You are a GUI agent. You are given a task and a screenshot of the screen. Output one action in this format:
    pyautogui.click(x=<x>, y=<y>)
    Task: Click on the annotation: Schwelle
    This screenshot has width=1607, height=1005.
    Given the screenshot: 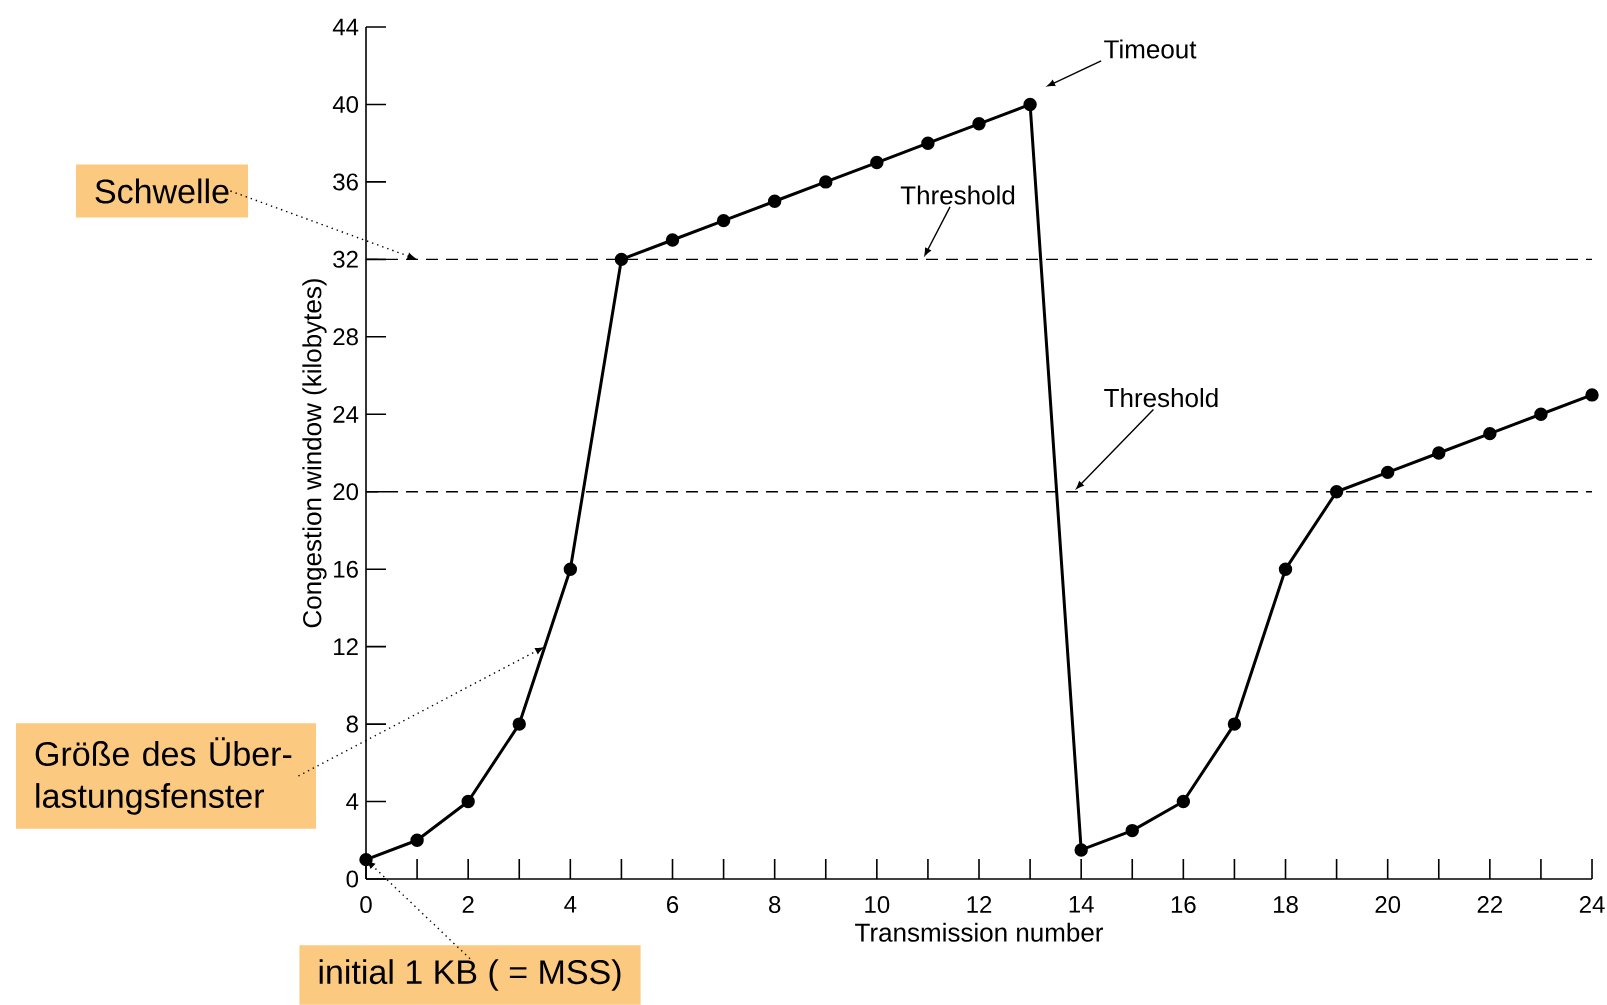 What is the action you would take?
    pyautogui.click(x=162, y=191)
    